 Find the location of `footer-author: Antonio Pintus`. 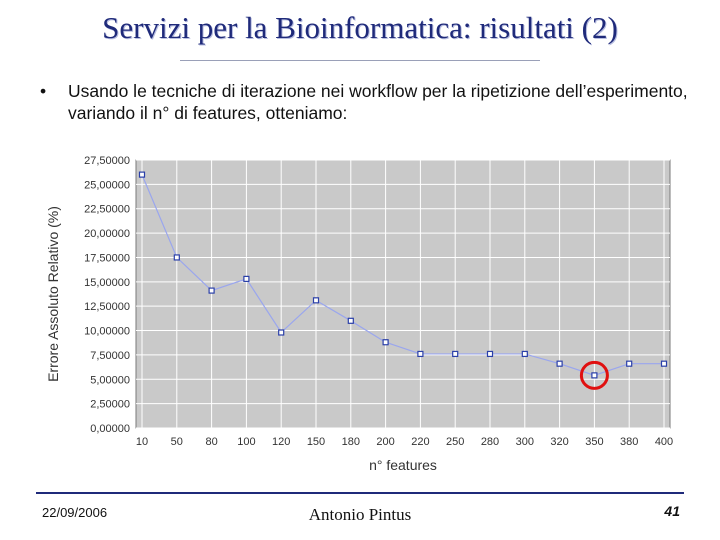

footer-author: Antonio Pintus is located at coordinates (360, 514).